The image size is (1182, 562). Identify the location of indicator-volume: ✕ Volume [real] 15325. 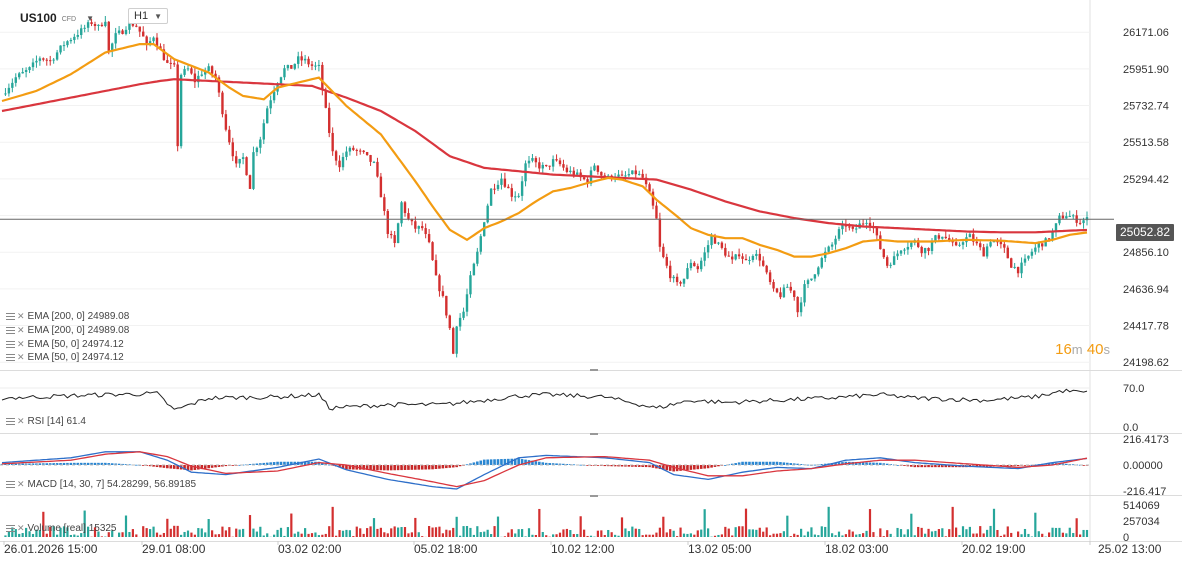
(61, 528).